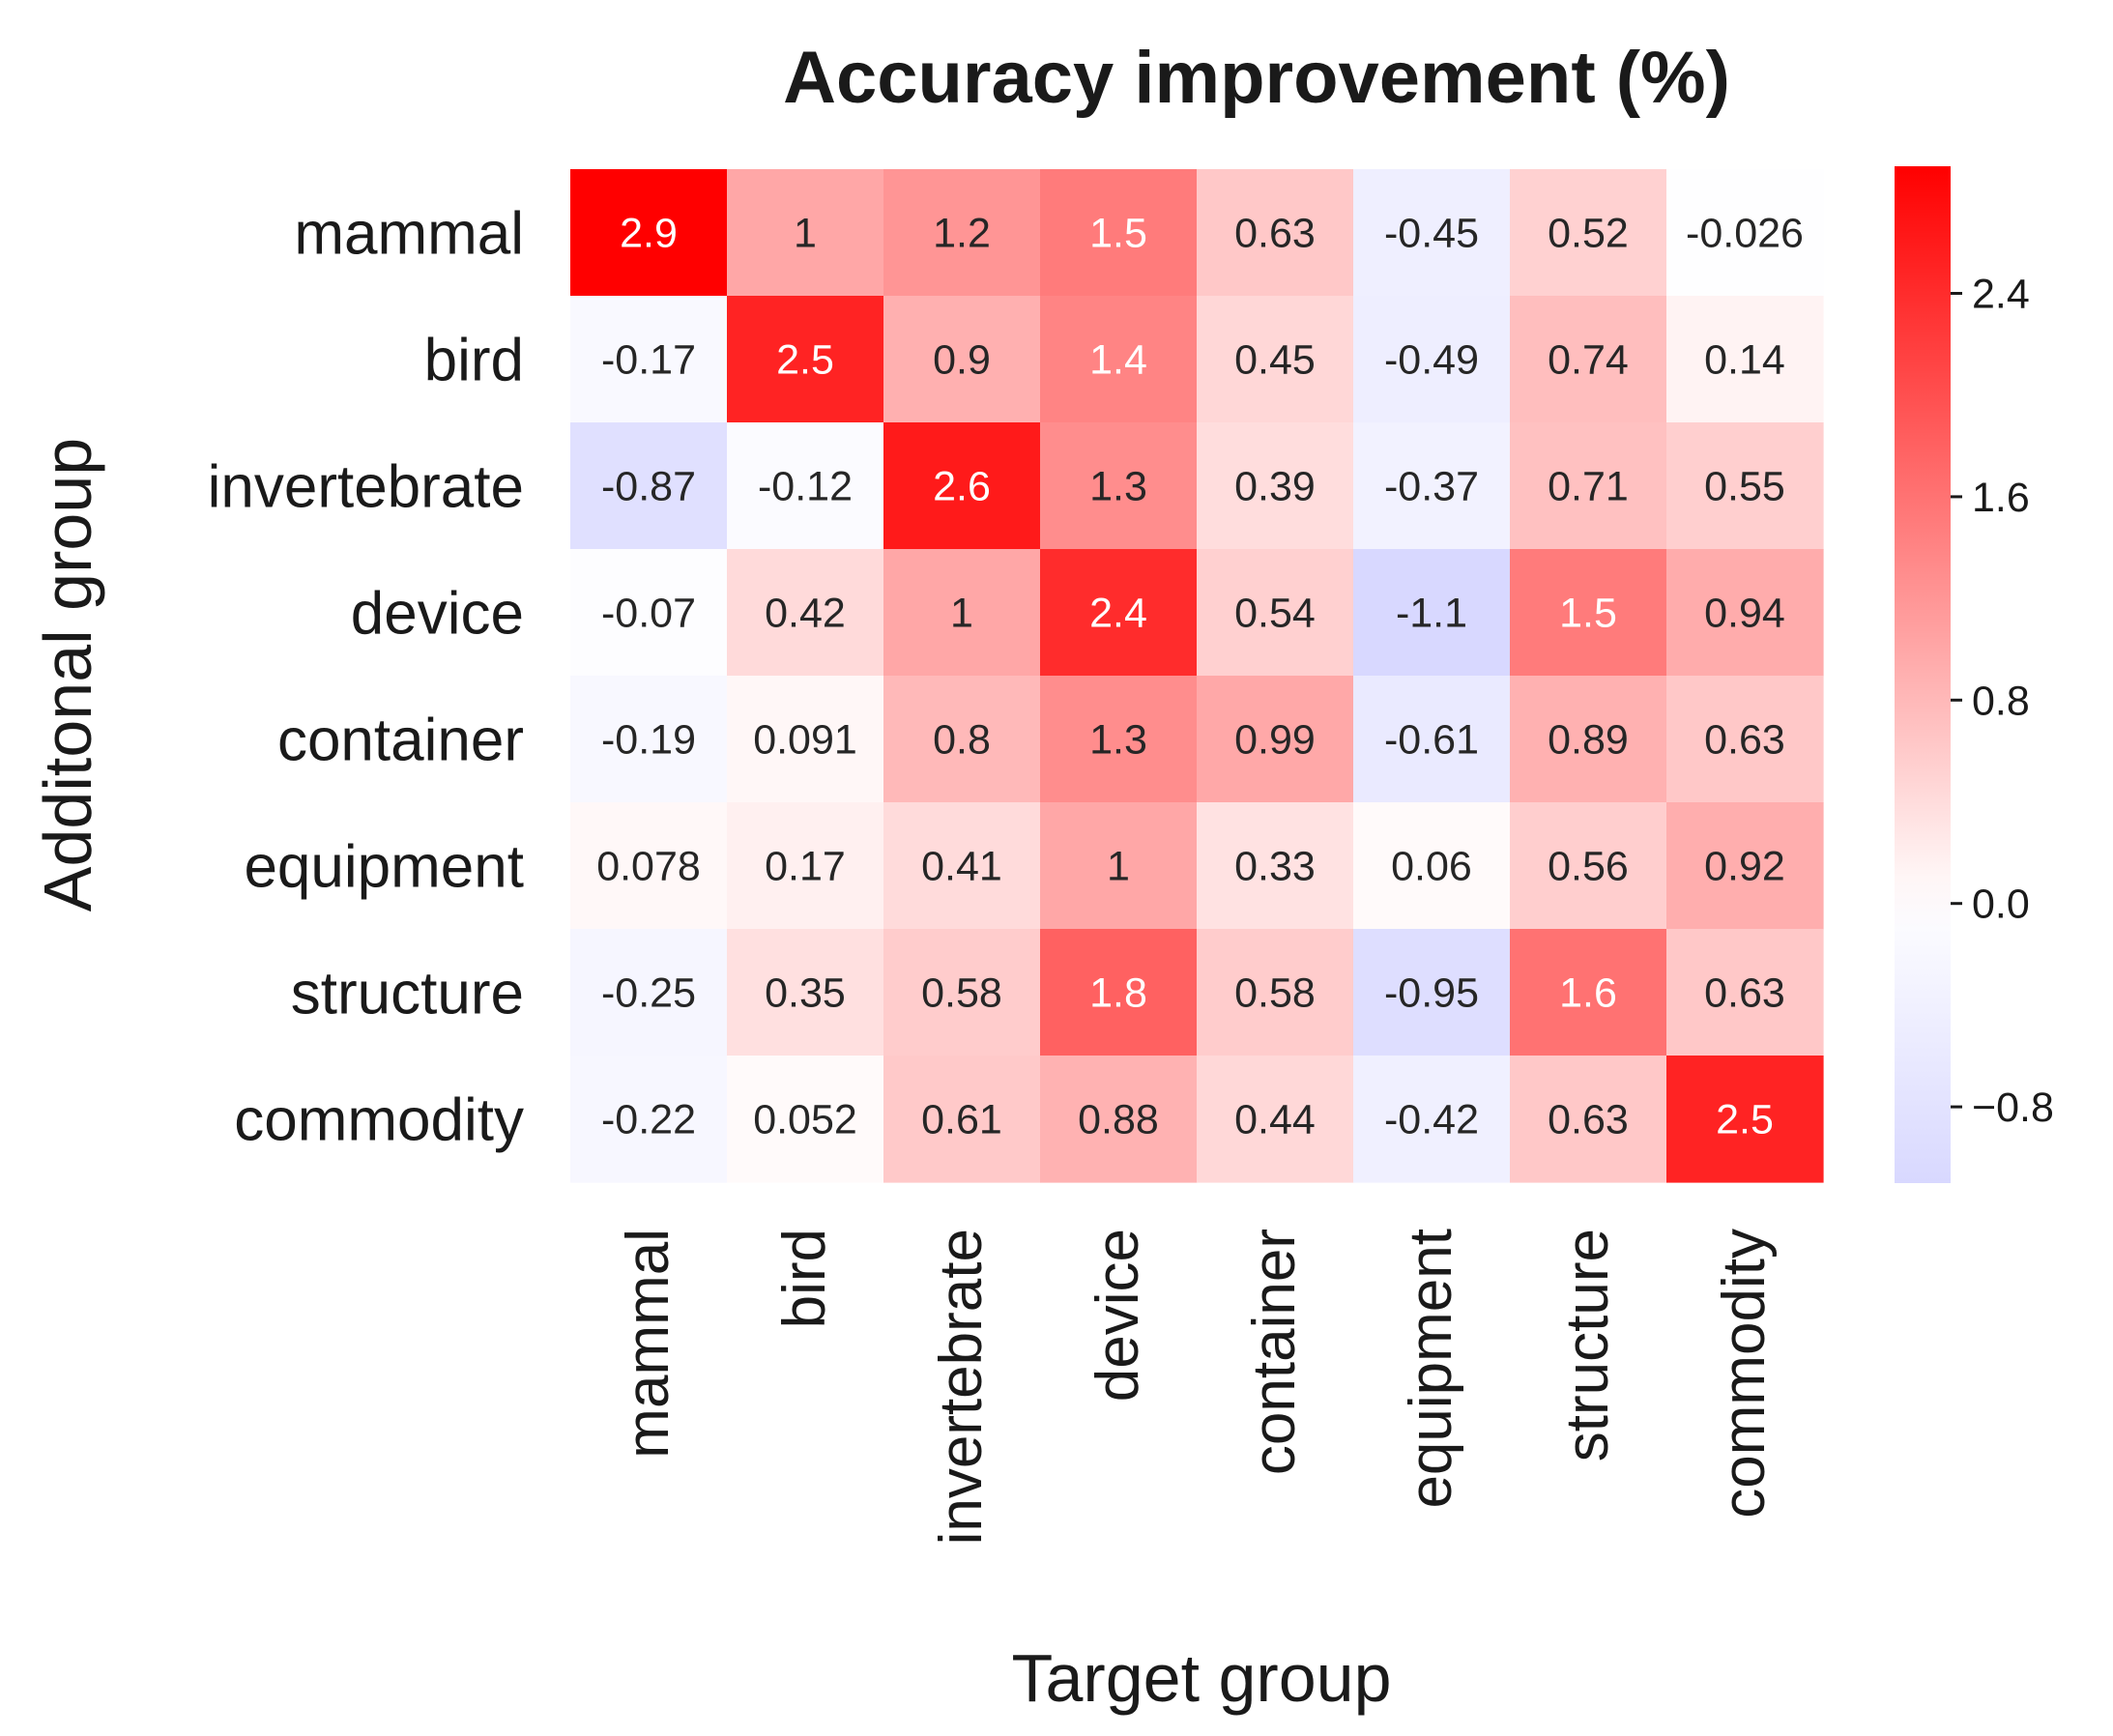 The height and width of the screenshot is (1736, 2113). Describe the element at coordinates (2001, 295) in the screenshot. I see `colorbar-tick-label: 2.4` at that location.